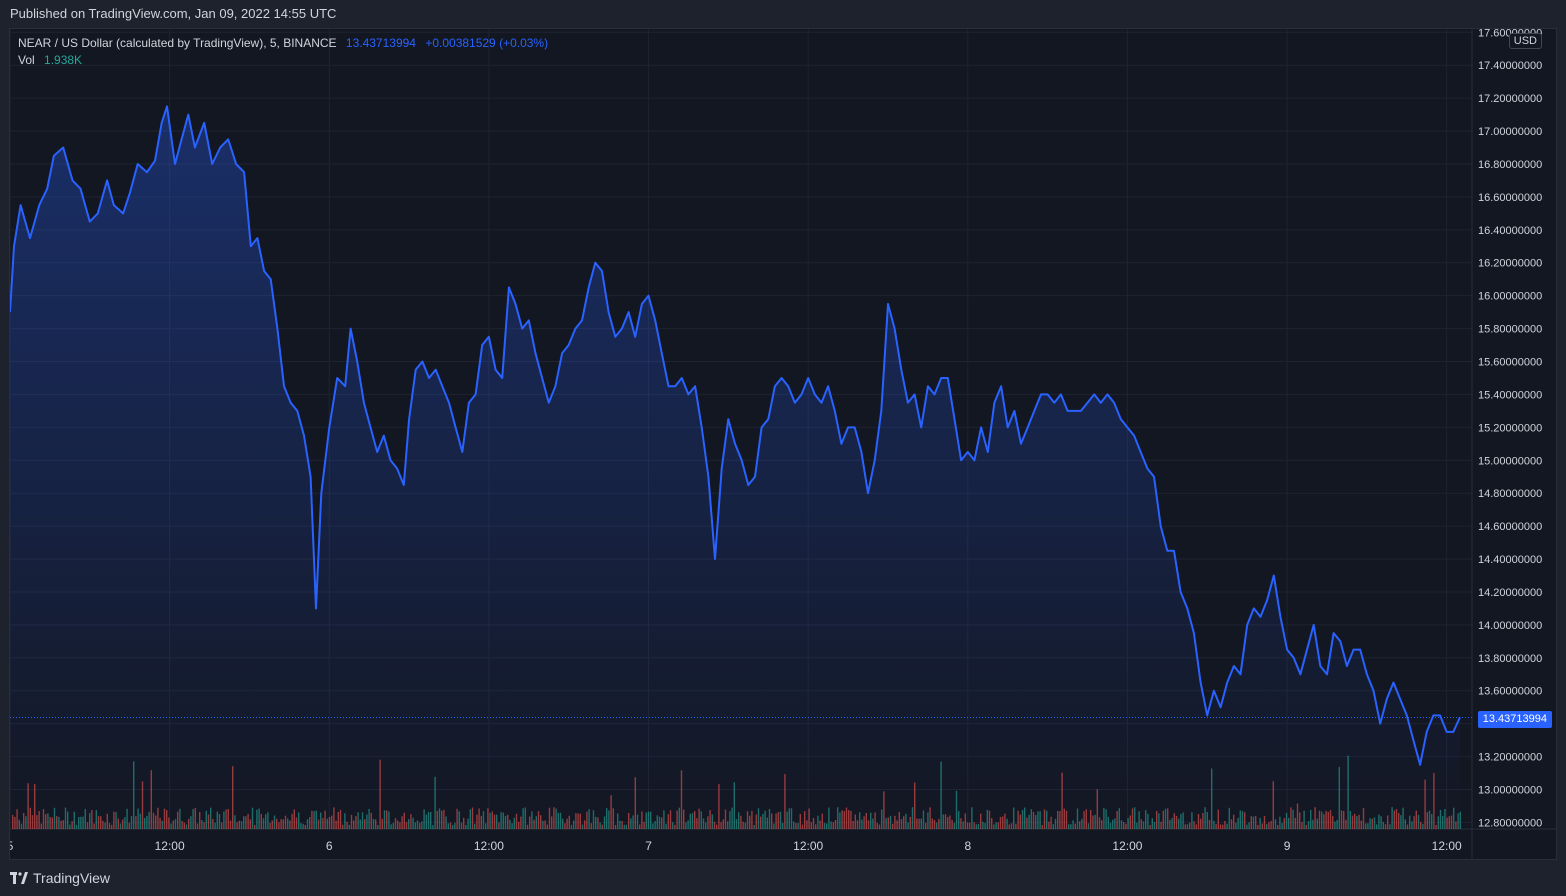 This screenshot has width=1566, height=896. I want to click on y-tick-label: 14.40000000, so click(1510, 560).